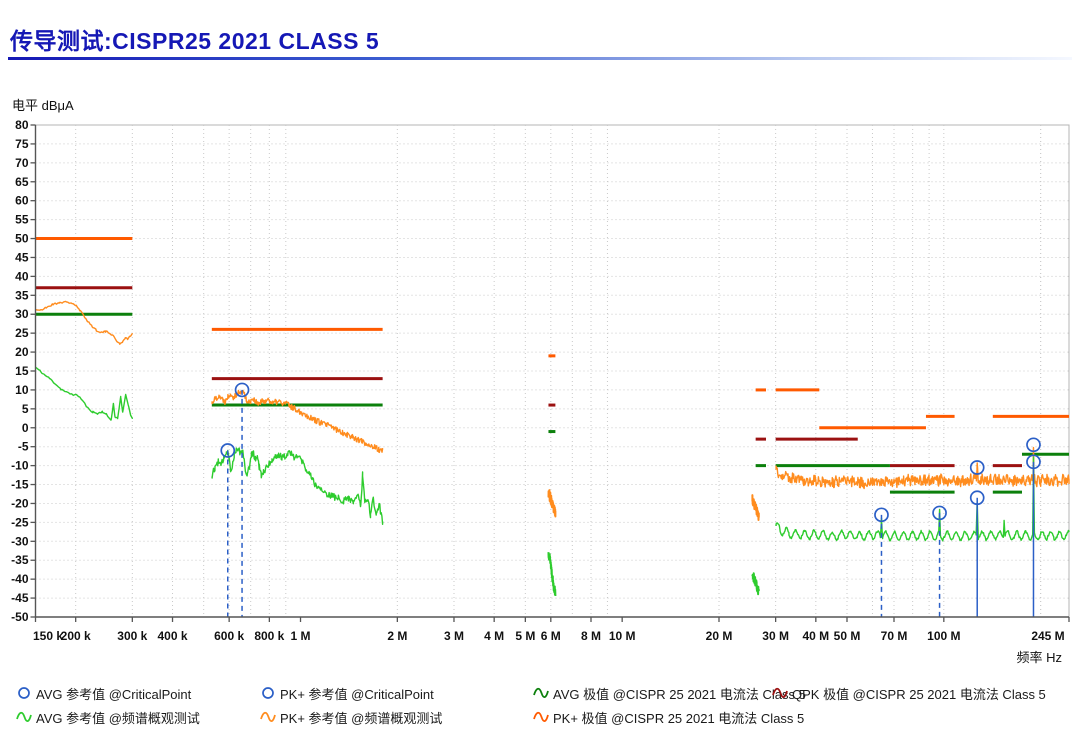 The width and height of the screenshot is (1080, 739). I want to click on y-tick-label: 55, so click(22, 220).